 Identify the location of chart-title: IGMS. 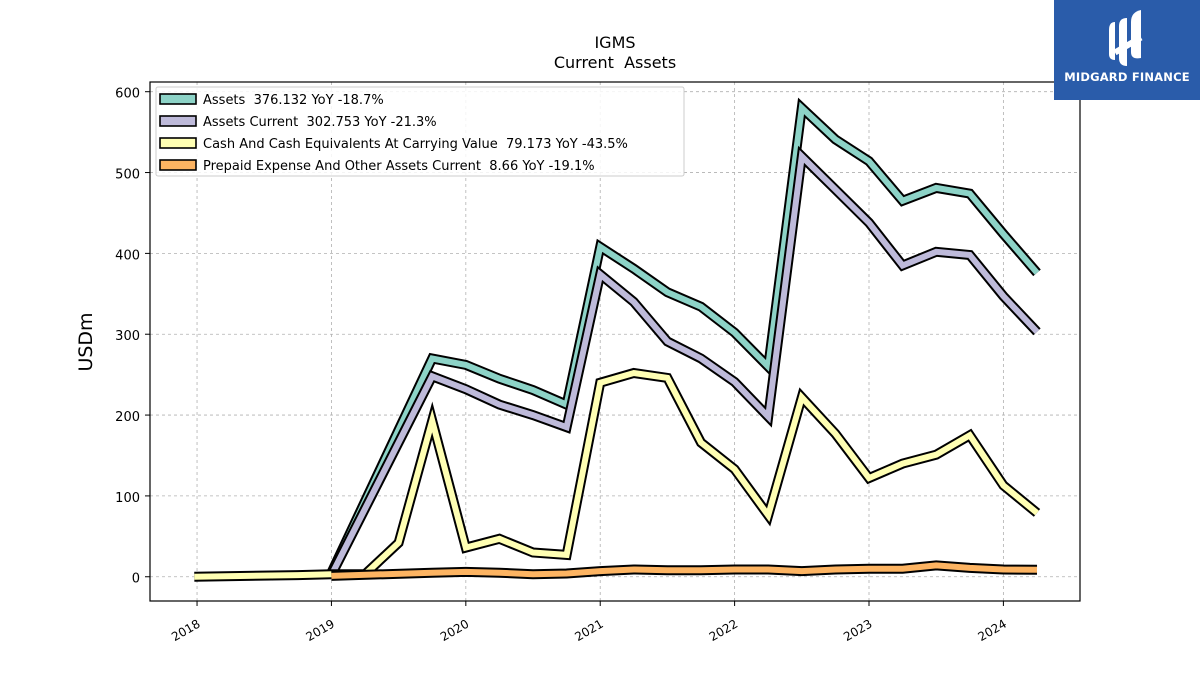
(614, 42).